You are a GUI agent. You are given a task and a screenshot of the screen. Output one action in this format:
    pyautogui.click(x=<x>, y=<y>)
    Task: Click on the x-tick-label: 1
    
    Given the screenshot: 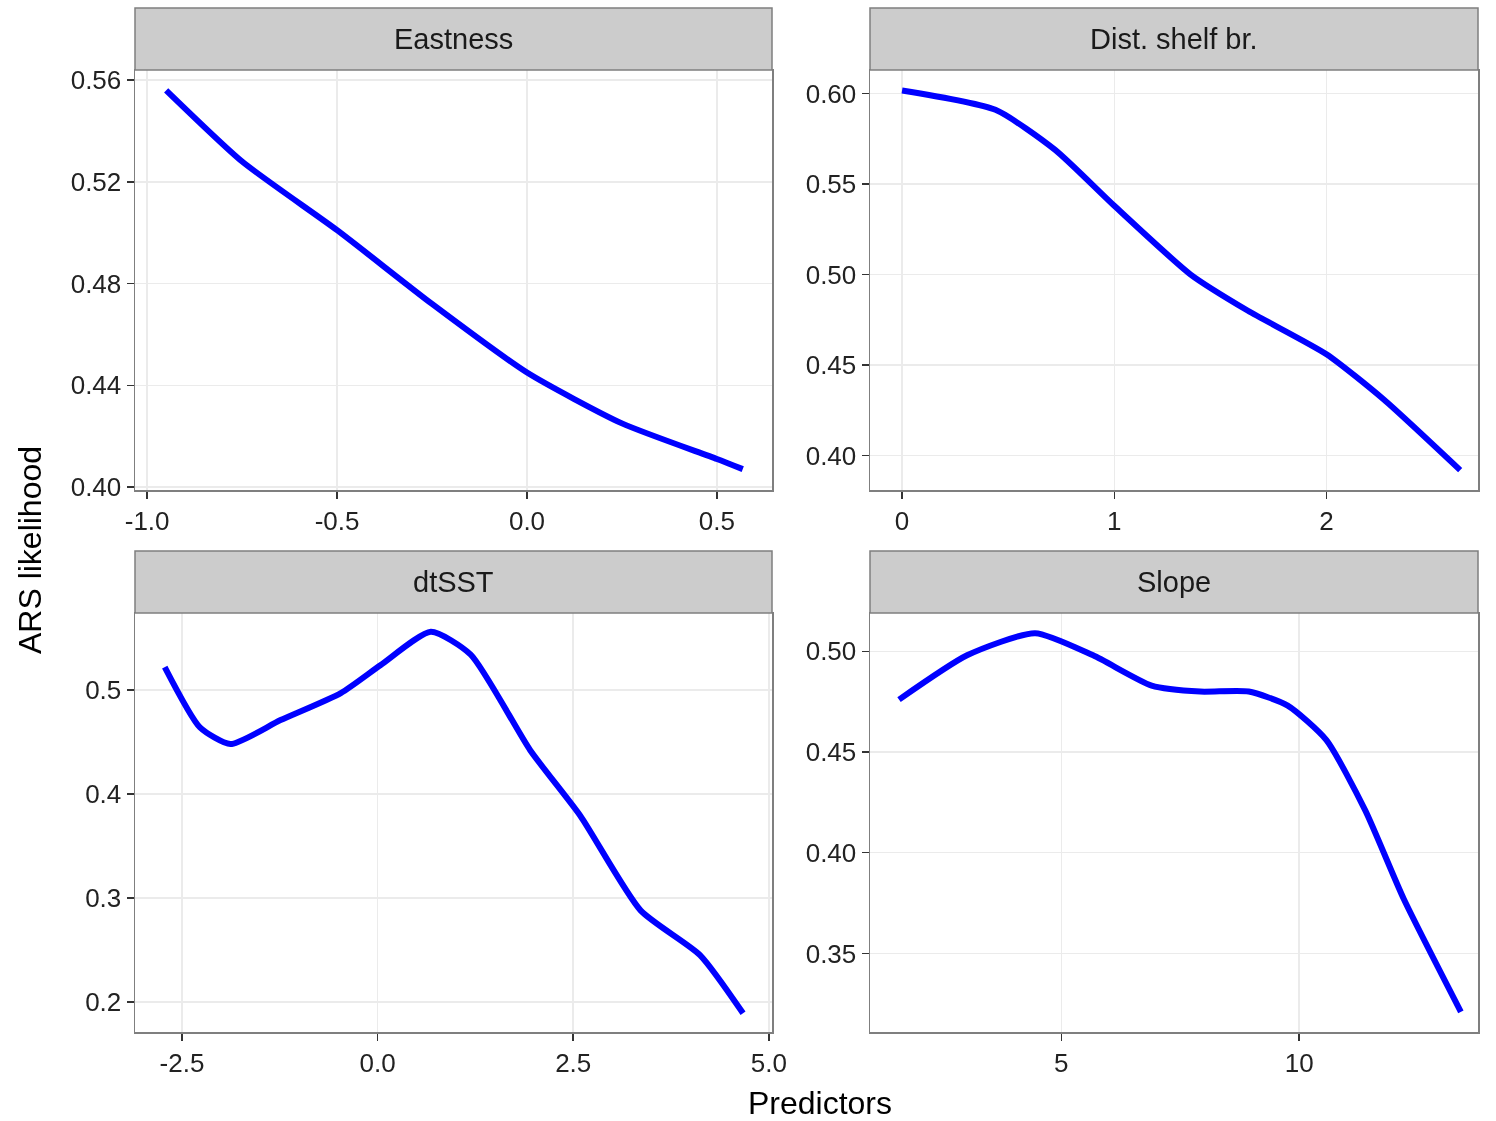 What is the action you would take?
    pyautogui.click(x=1114, y=520)
    